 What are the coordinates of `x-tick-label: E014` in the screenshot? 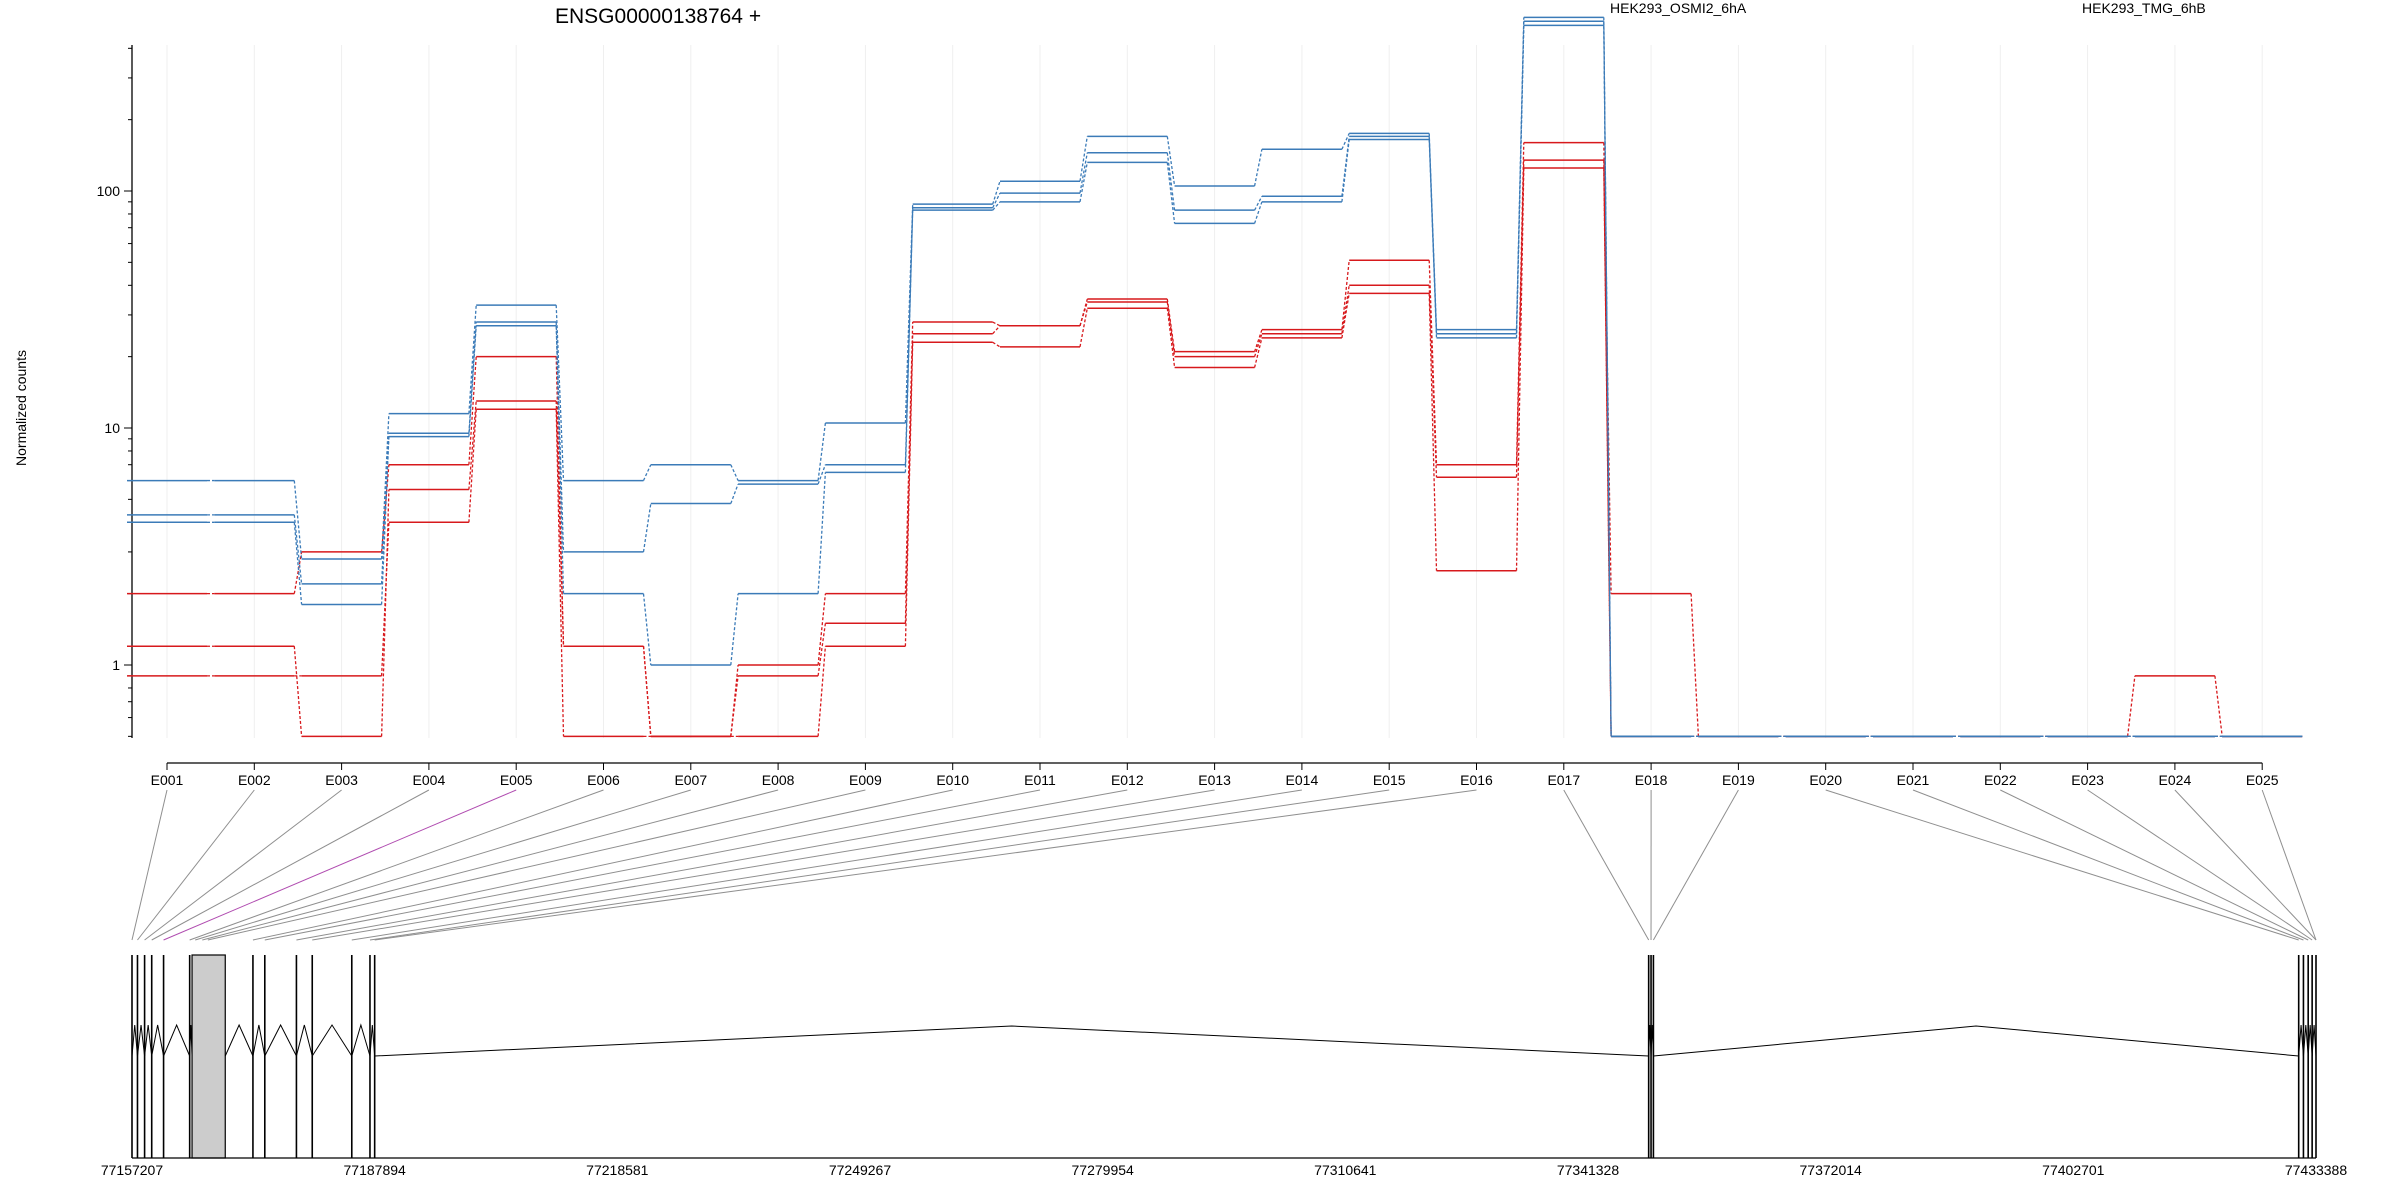 It's located at (1302, 780).